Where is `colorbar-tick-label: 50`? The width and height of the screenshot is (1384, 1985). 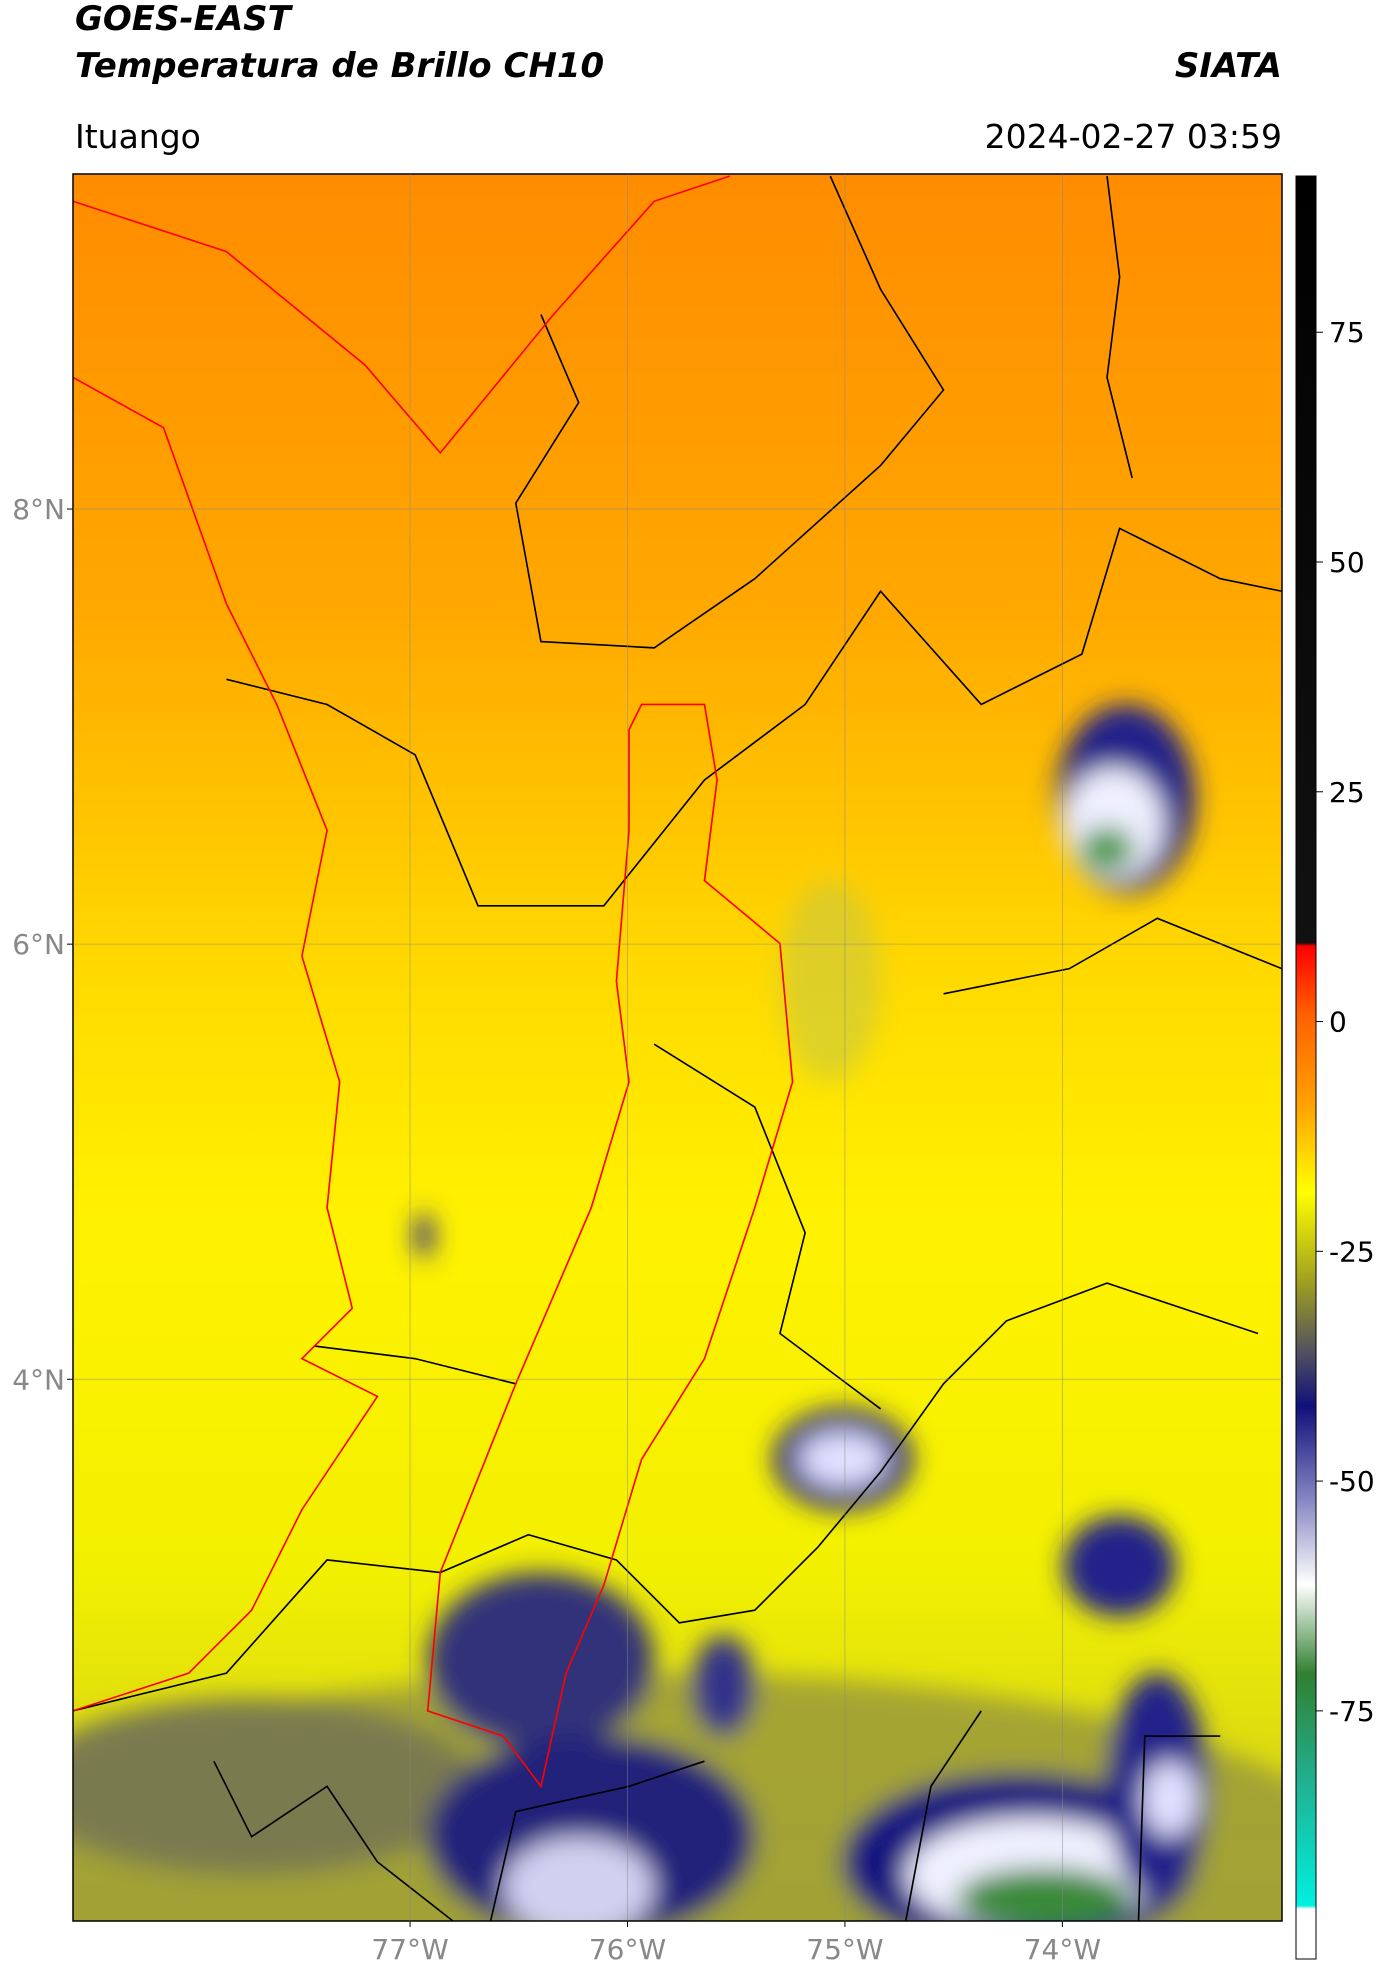
colorbar-tick-label: 50 is located at coordinates (1347, 562).